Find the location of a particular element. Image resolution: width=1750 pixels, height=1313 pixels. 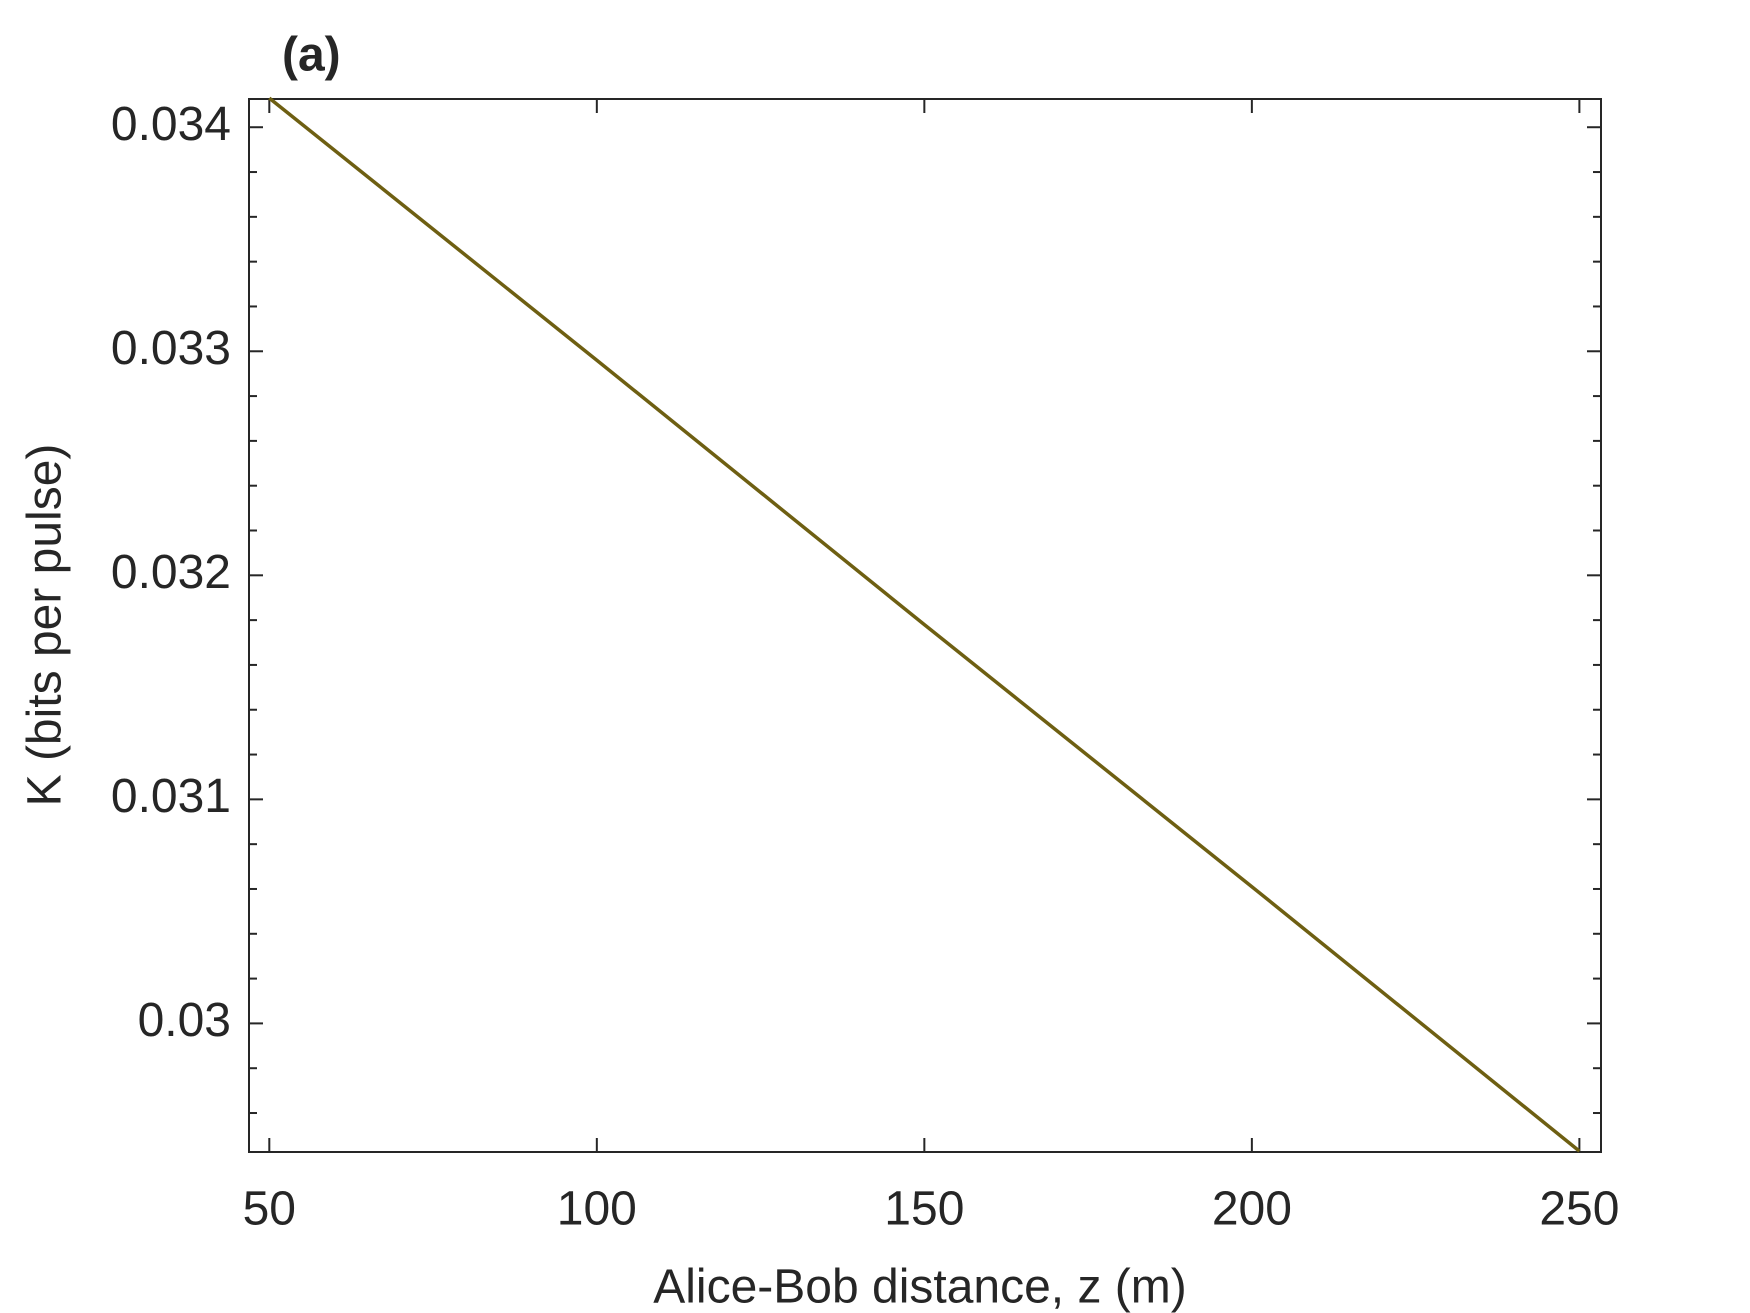

x-tick-label: 150 is located at coordinates (924, 1209).